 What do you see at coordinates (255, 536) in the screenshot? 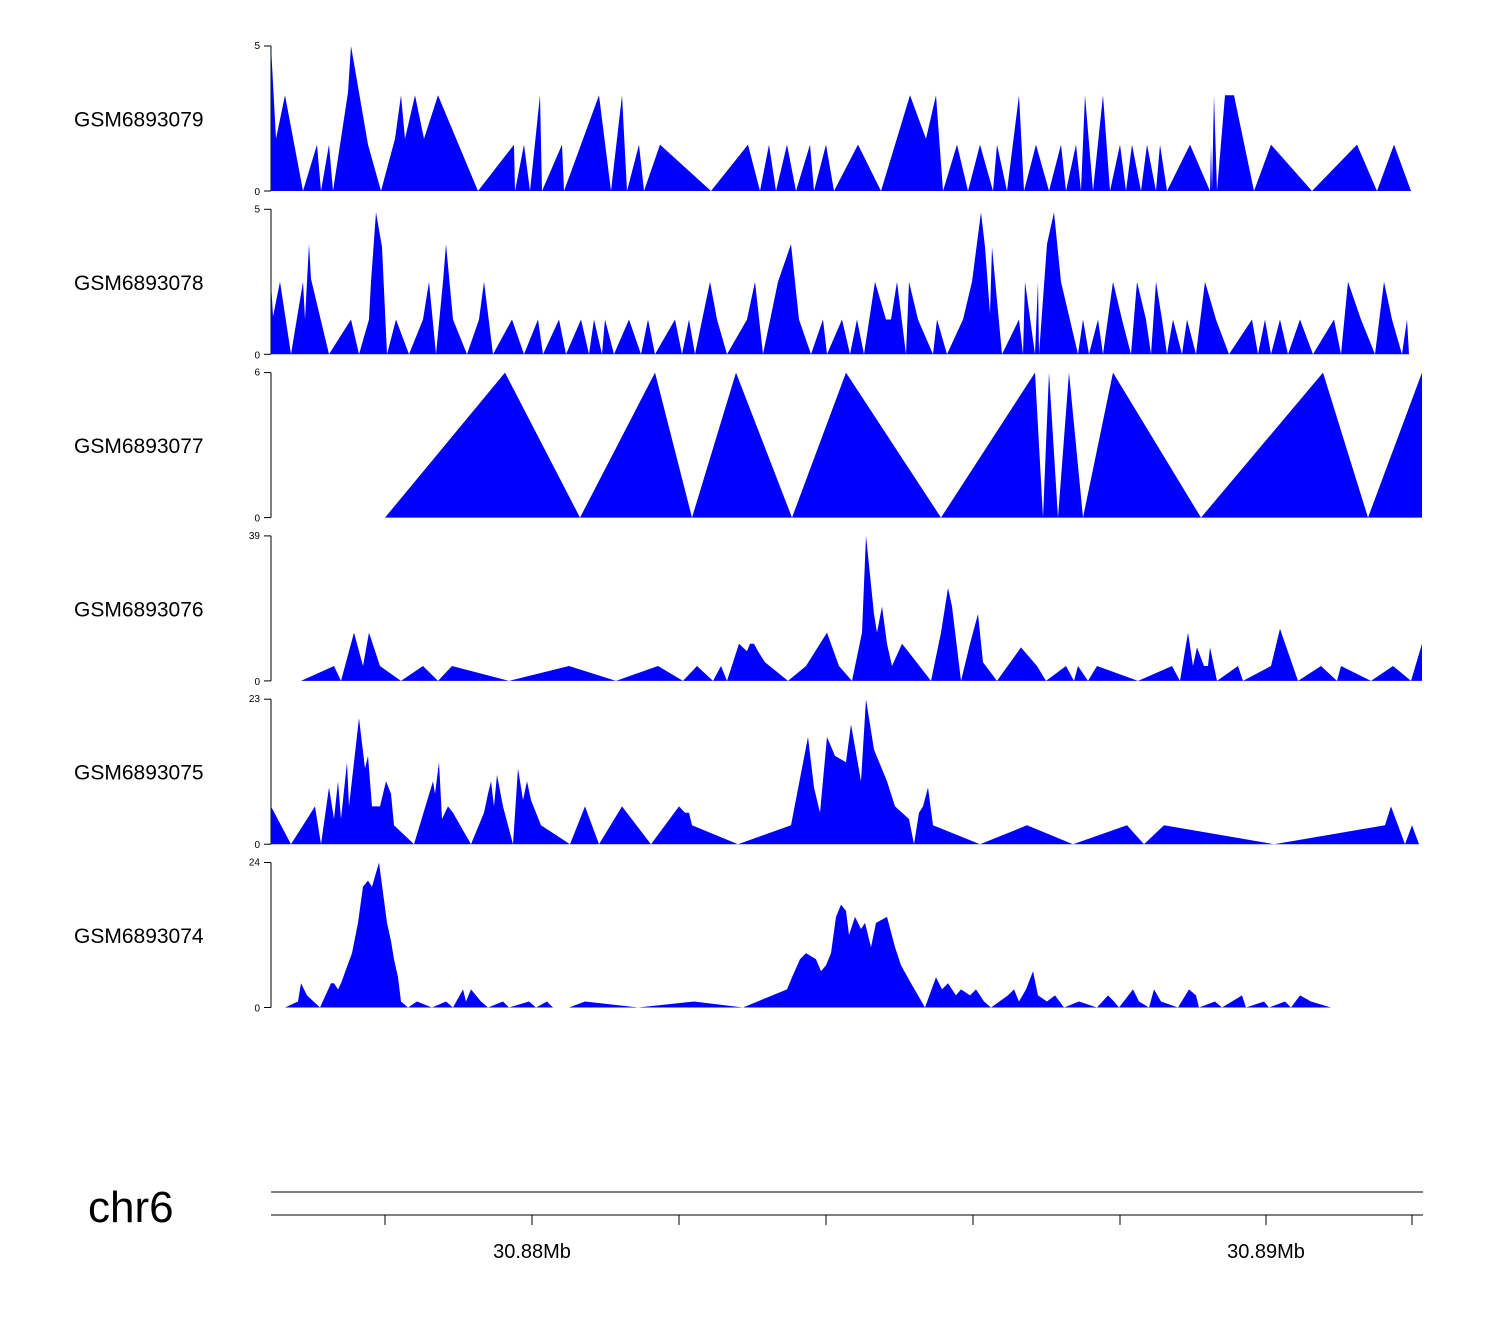
I see `y-tick-label-max: 39` at bounding box center [255, 536].